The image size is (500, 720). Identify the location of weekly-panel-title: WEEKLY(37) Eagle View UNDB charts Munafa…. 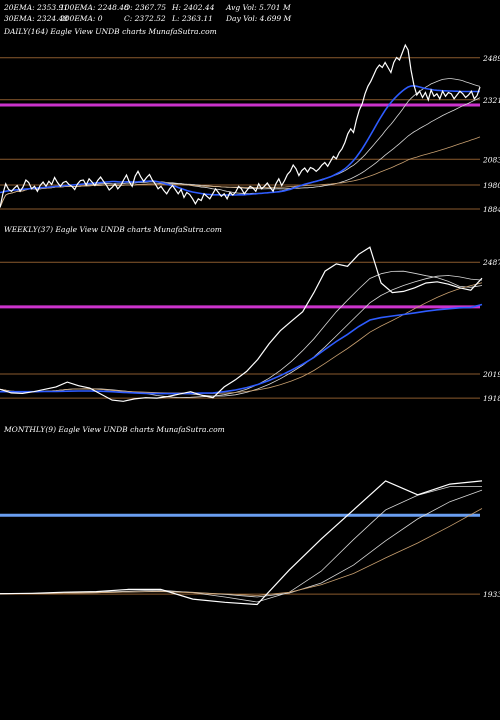
(113, 229).